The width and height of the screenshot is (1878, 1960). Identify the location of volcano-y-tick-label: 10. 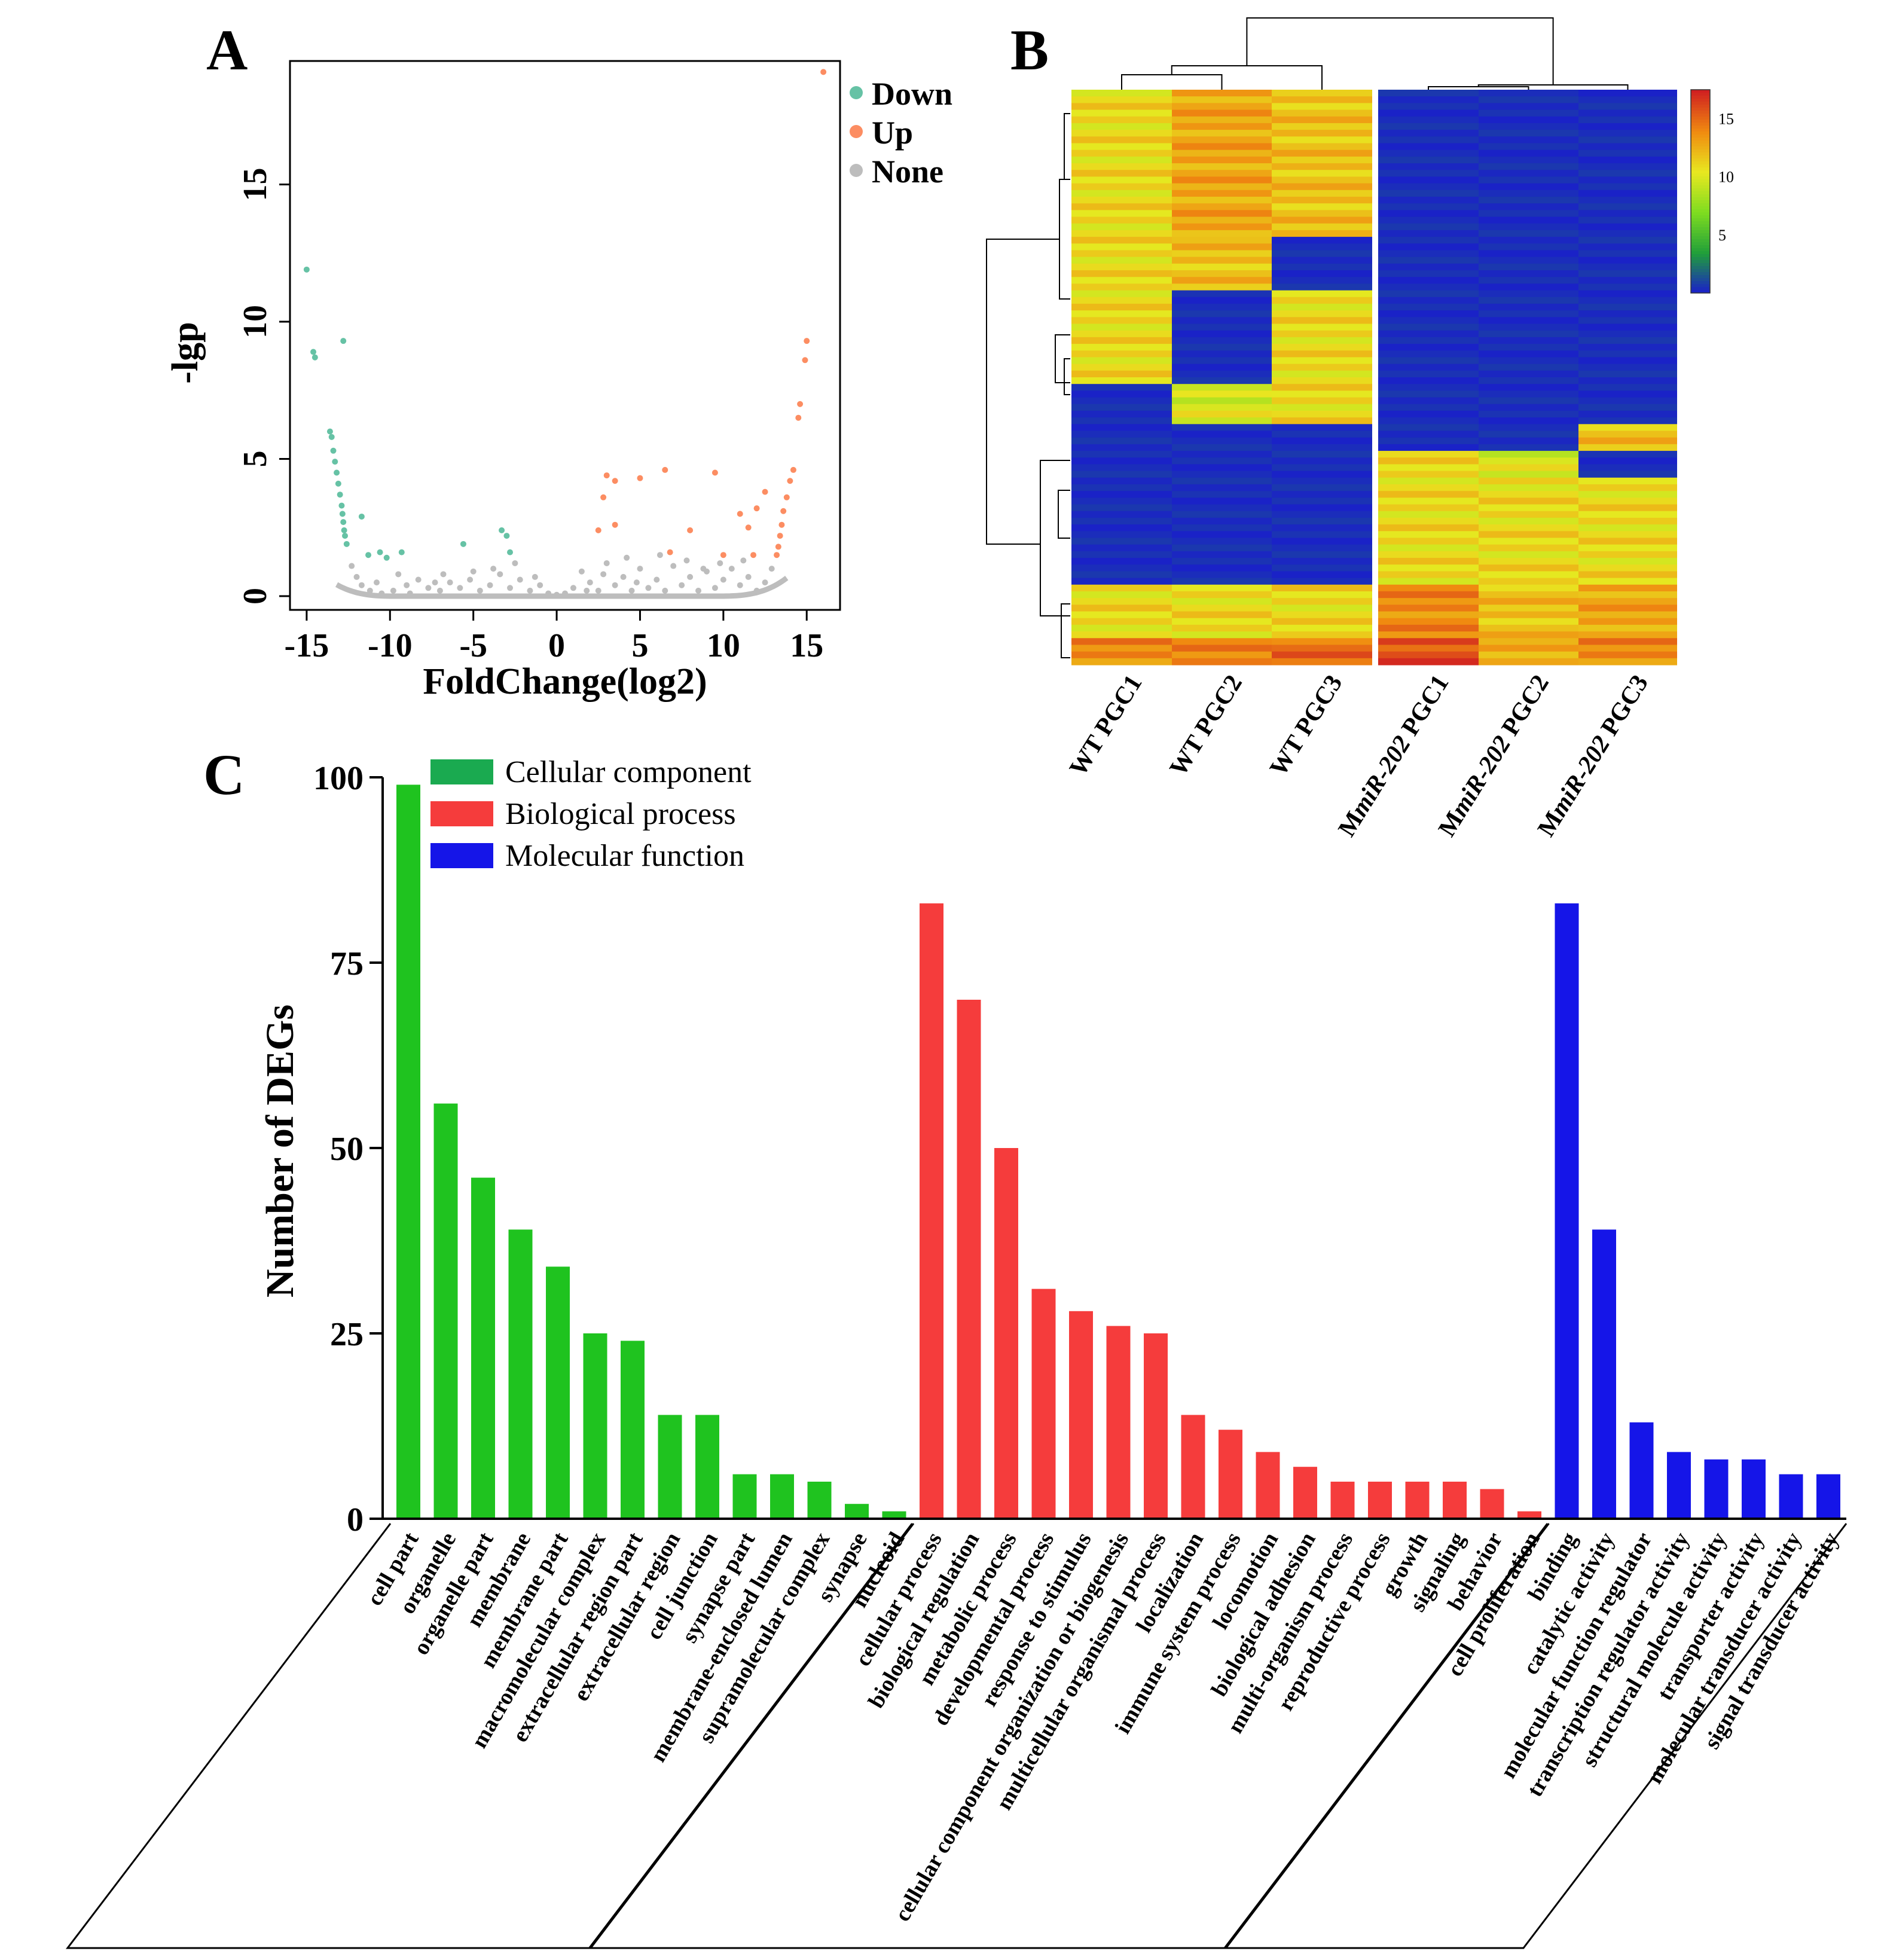
(255, 321).